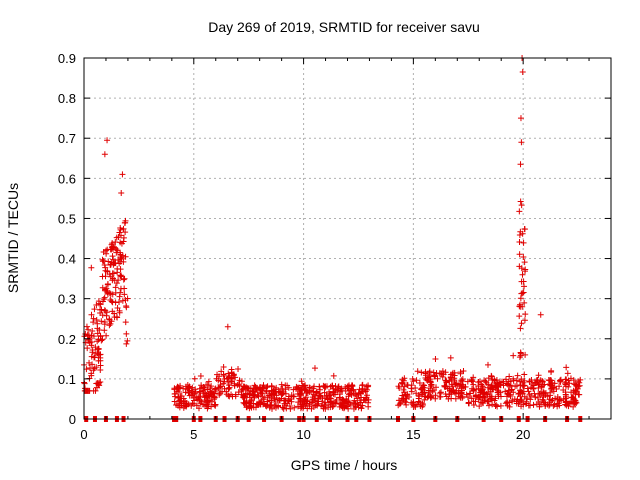 The height and width of the screenshot is (480, 640). Describe the element at coordinates (67, 138) in the screenshot. I see `y-tick-label: 0.7` at that location.